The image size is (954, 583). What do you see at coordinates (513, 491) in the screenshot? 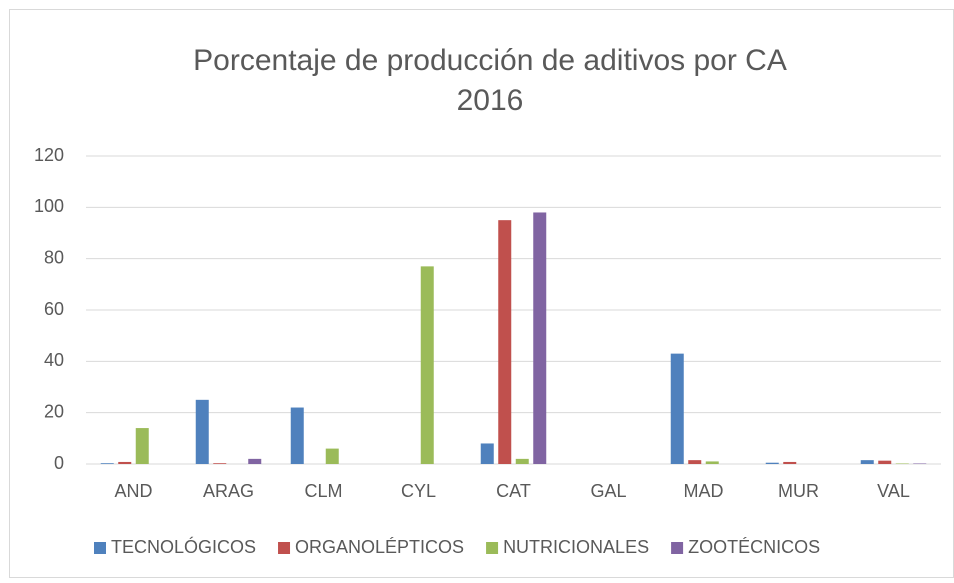
I see `x-tick-label: CAT` at bounding box center [513, 491].